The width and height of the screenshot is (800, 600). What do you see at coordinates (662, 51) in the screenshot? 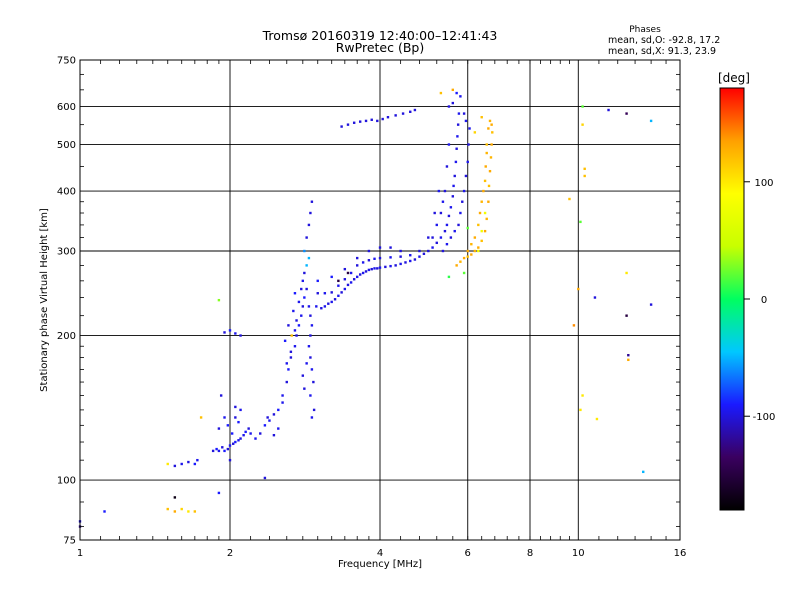
I see `phases-stat-x: mean, sd,X: 91.3, 23.9` at bounding box center [662, 51].